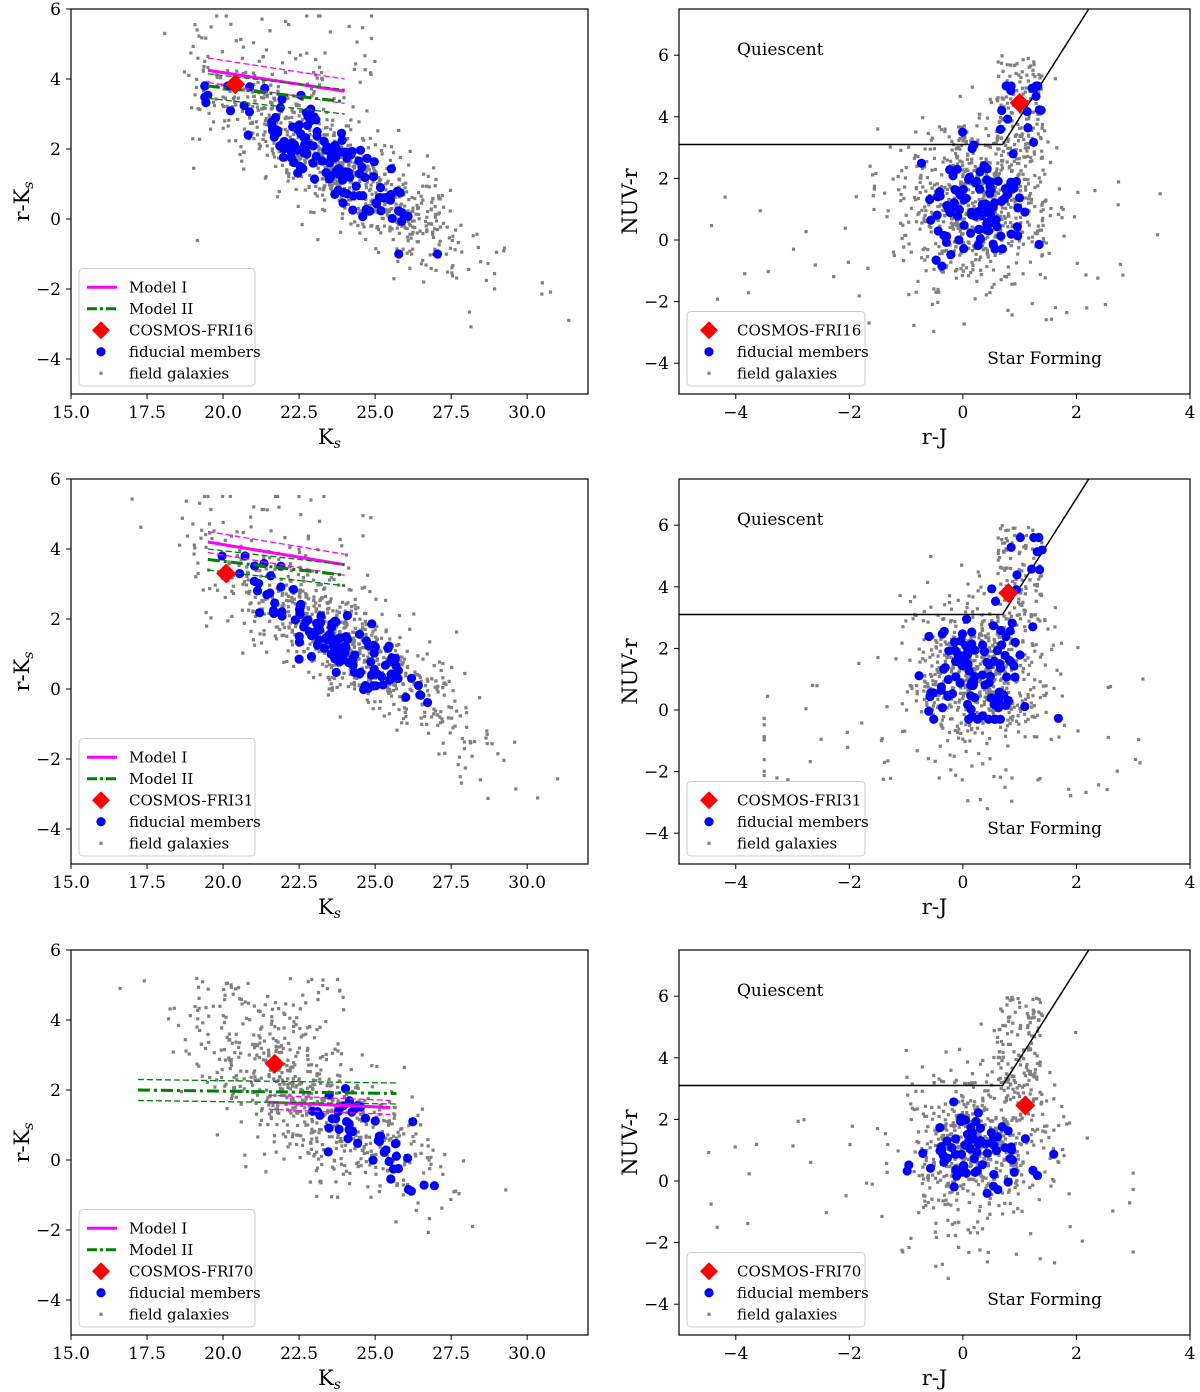 This screenshot has width=1200, height=1392. What do you see at coordinates (1190, 883) in the screenshot?
I see `x-tick-label: 4` at bounding box center [1190, 883].